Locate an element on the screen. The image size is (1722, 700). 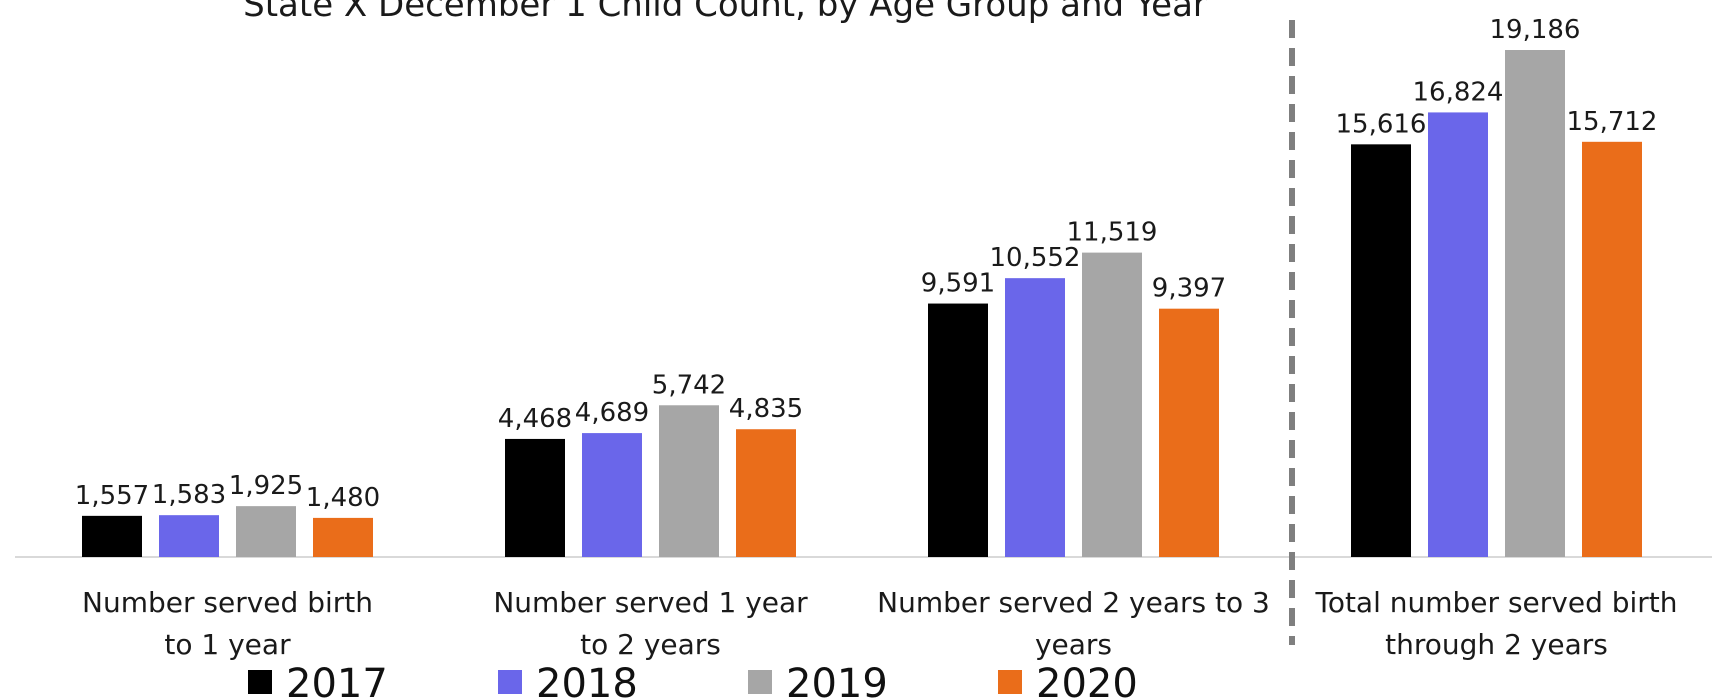
bar-2020-cat3 is located at coordinates (1189, 432).